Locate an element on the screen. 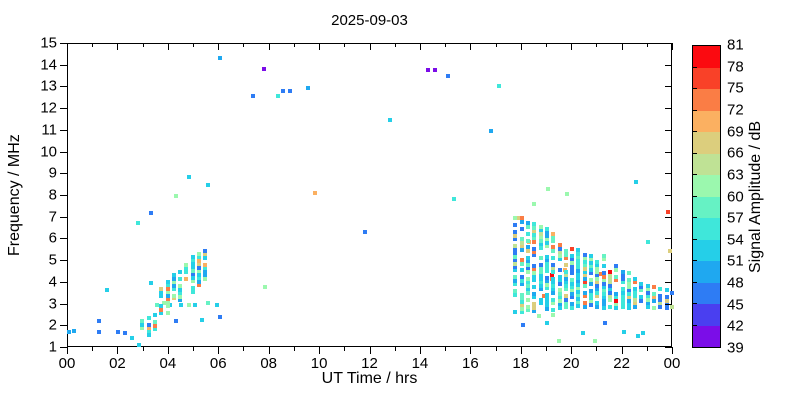 Image resolution: width=800 pixels, height=400 pixels. colorbar-tick-label: 81 is located at coordinates (735, 45).